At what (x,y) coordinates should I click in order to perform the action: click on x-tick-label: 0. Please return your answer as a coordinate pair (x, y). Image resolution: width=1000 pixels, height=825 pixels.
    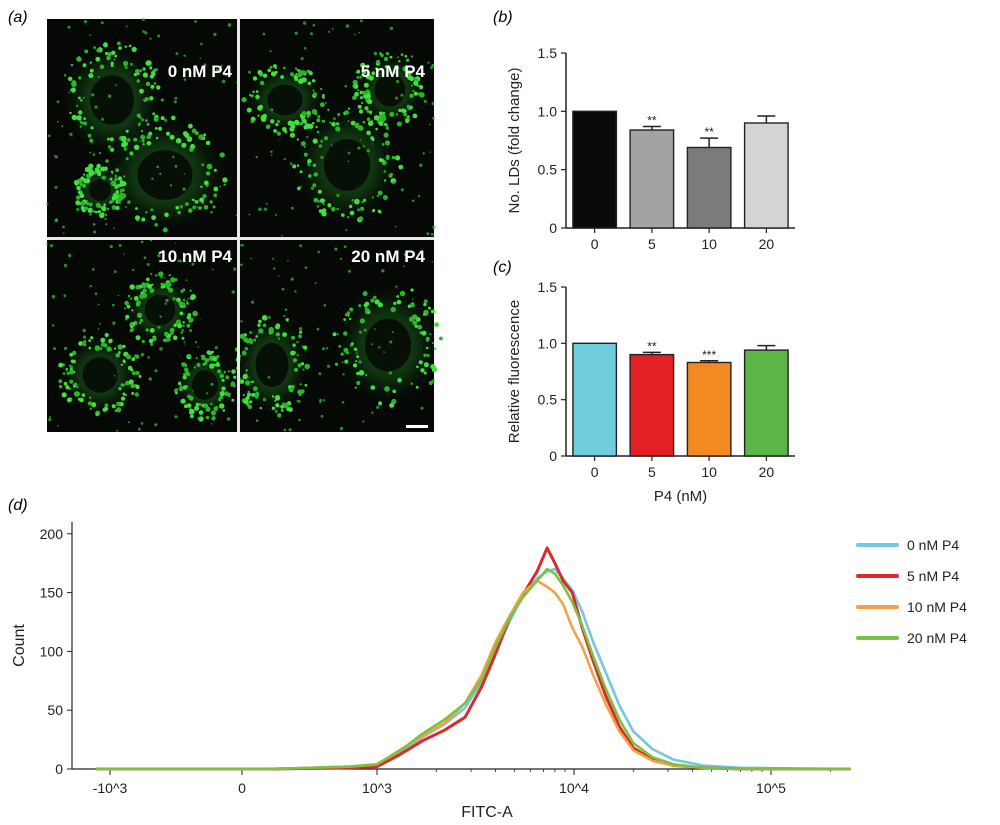
    Looking at the image, I should click on (595, 244).